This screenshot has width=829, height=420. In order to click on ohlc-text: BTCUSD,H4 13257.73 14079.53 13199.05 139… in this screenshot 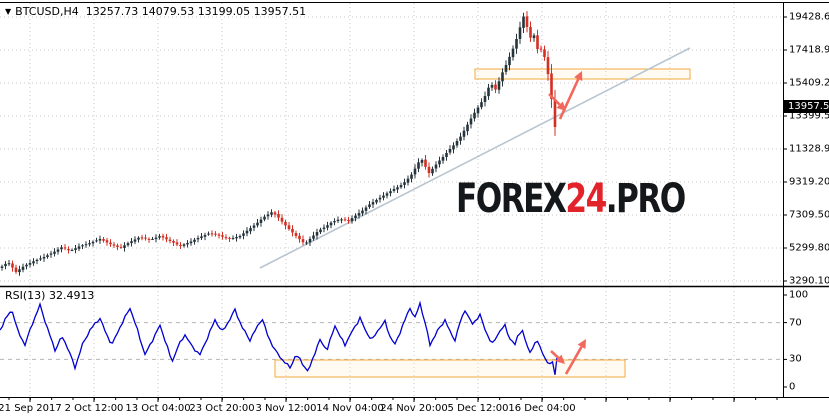, I will do `click(161, 11)`.